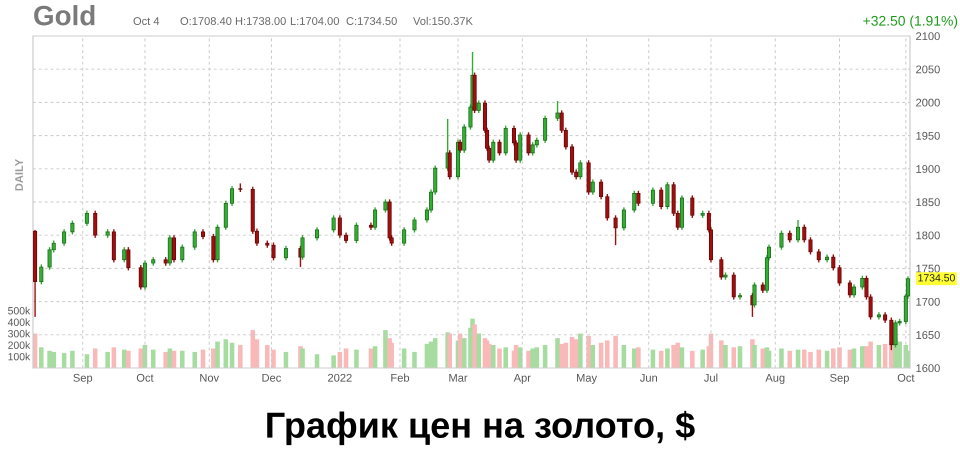  What do you see at coordinates (928, 169) in the screenshot?
I see `y-tick-label: 1900` at bounding box center [928, 169].